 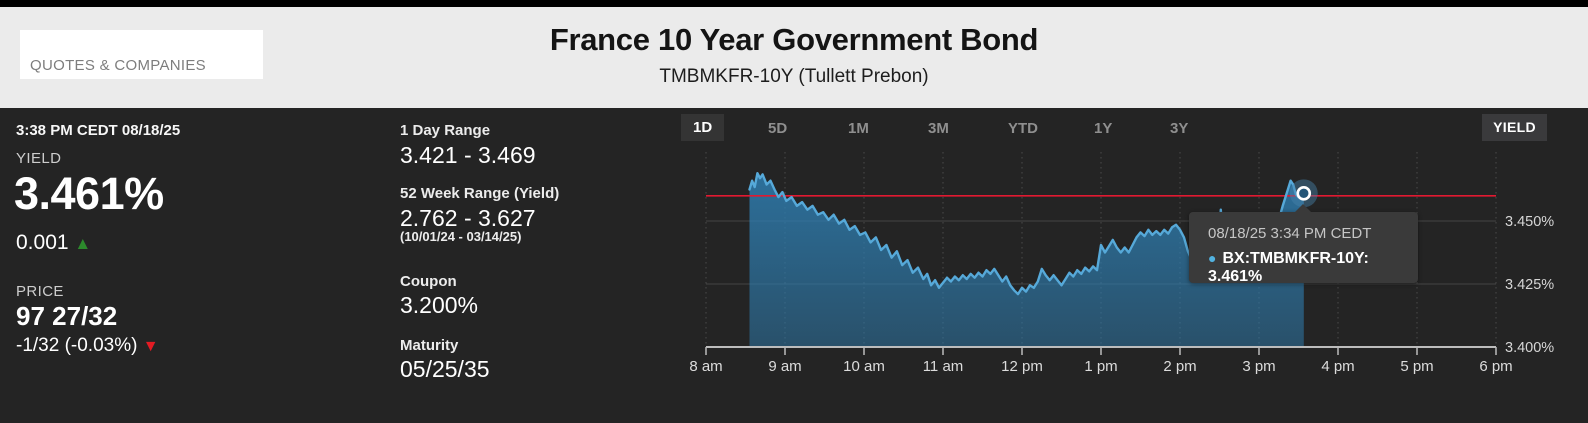 What do you see at coordinates (67, 316) in the screenshot?
I see `price-value: 97 27/32` at bounding box center [67, 316].